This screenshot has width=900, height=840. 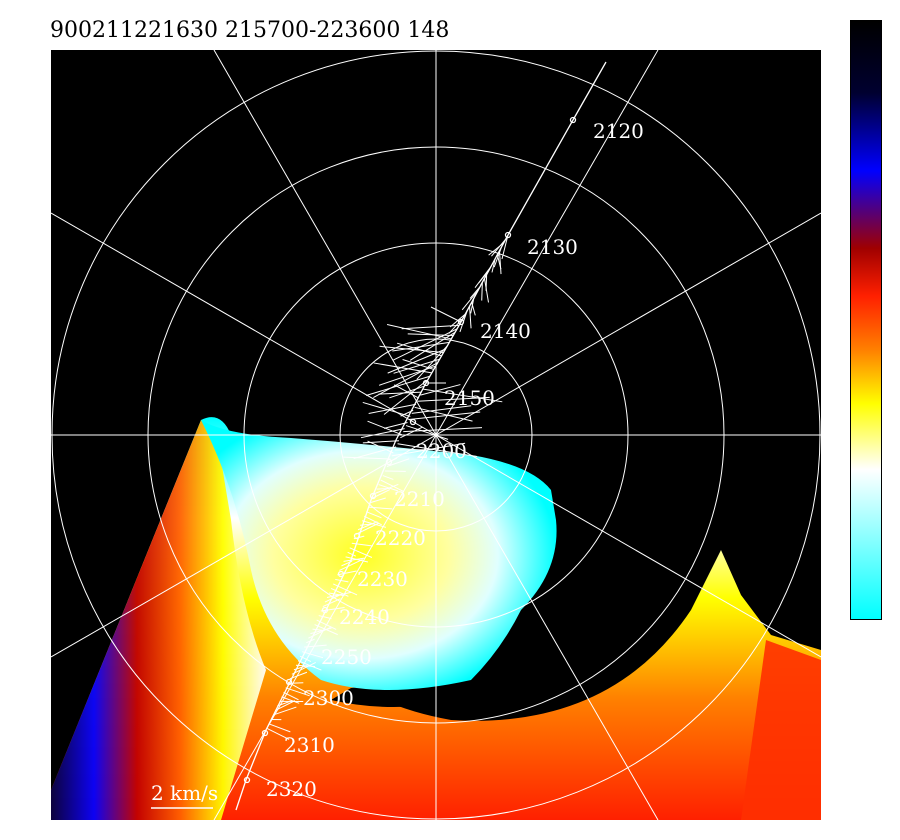 What do you see at coordinates (328, 698) in the screenshot?
I see `time-label: 2300` at bounding box center [328, 698].